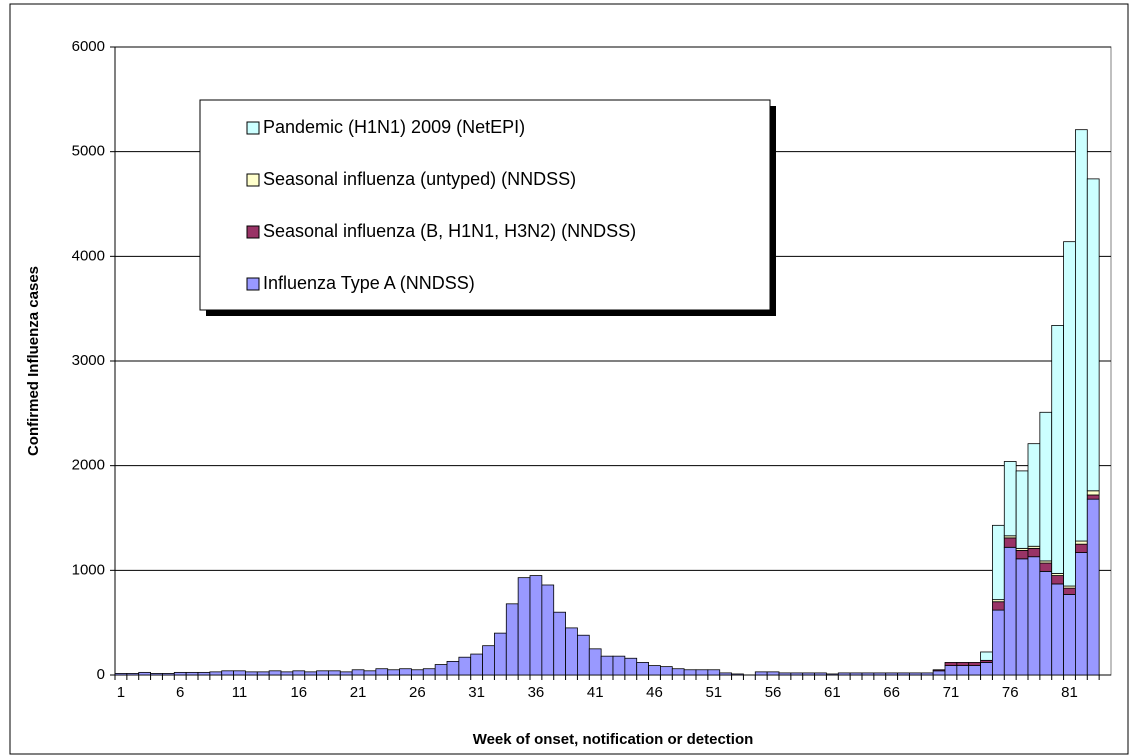 The height and width of the screenshot is (756, 1130). I want to click on y-tick-label: 2000, so click(88, 465).